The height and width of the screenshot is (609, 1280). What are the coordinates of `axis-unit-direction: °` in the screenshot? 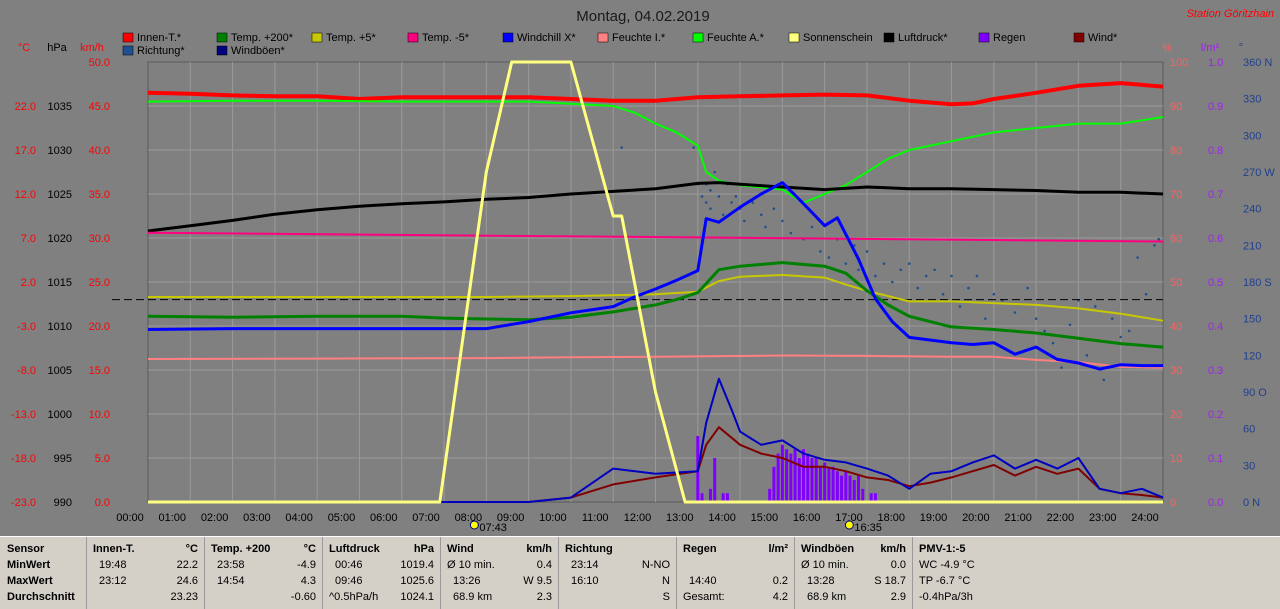 It's located at (1241, 48).